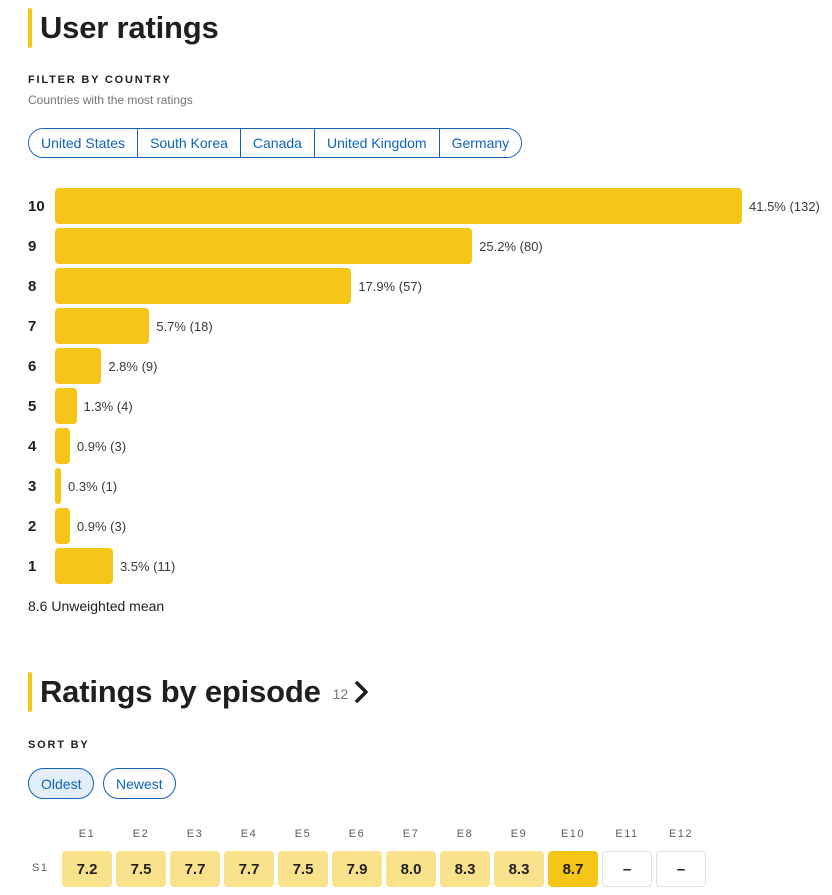 This screenshot has width=832, height=895. I want to click on episode-rating-cell: 8.7, so click(573, 869).